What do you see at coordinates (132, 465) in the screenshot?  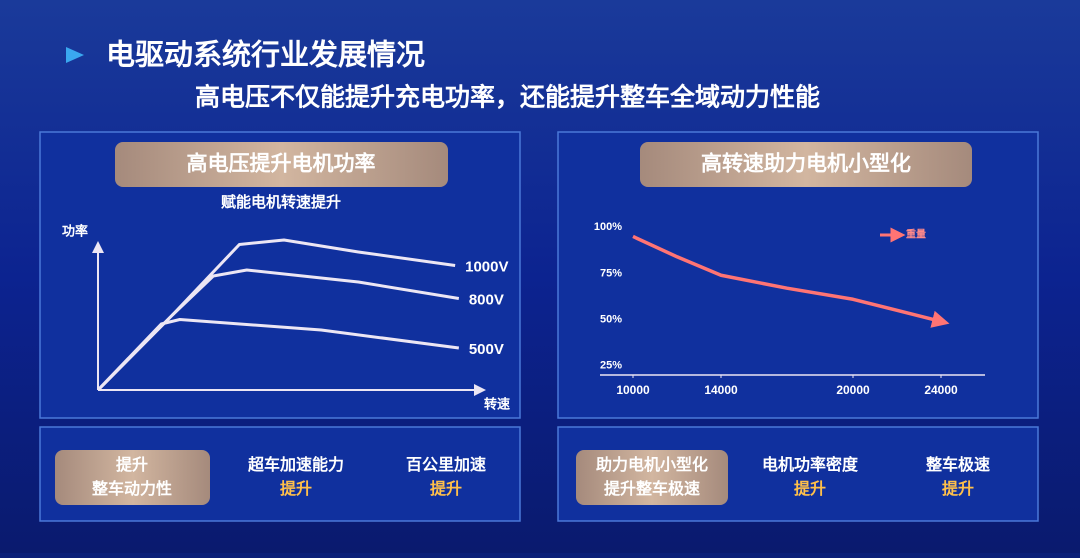 I see `box-line1: 提升` at bounding box center [132, 465].